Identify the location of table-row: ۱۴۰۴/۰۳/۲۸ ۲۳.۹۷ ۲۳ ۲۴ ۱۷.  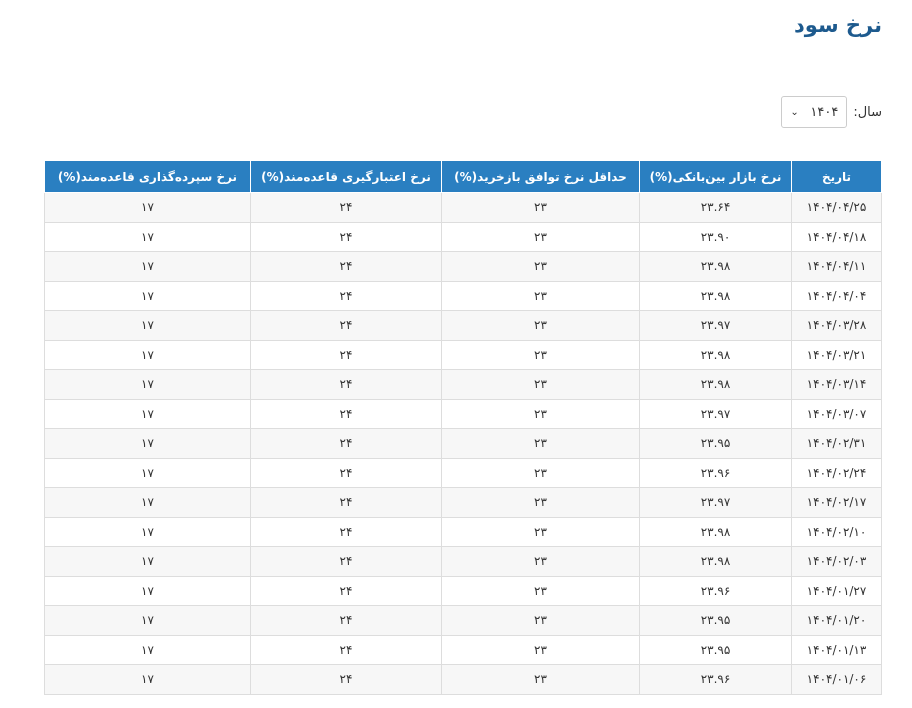
(463, 325).